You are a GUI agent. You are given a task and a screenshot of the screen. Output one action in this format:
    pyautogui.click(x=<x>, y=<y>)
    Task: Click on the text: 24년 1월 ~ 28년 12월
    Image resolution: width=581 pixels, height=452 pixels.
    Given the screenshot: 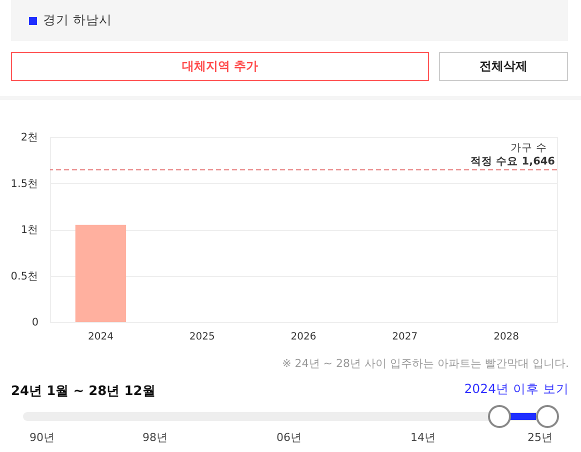 What is the action you would take?
    pyautogui.click(x=83, y=391)
    